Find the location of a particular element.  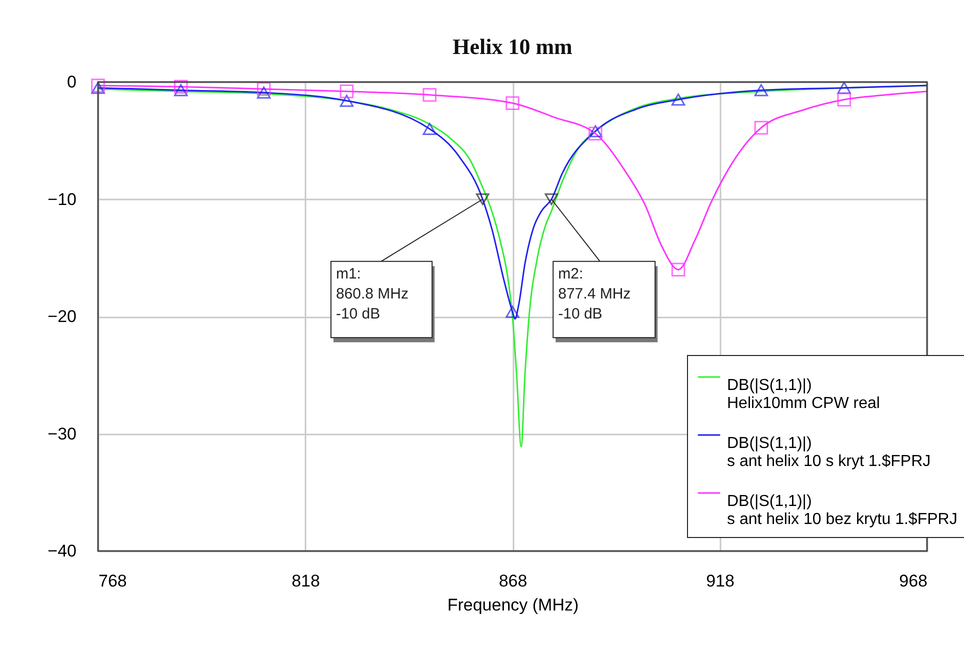

y-tick-label: −30 is located at coordinates (62, 434).